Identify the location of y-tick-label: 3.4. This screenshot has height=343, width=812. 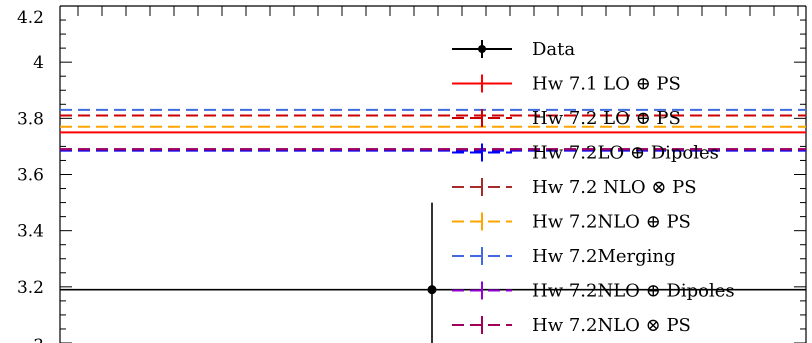
(30, 232).